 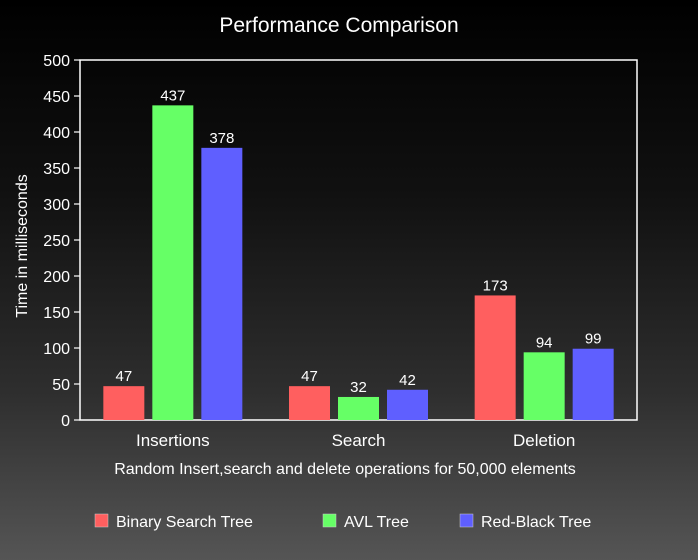 What do you see at coordinates (544, 440) in the screenshot?
I see `category-label: Deletion` at bounding box center [544, 440].